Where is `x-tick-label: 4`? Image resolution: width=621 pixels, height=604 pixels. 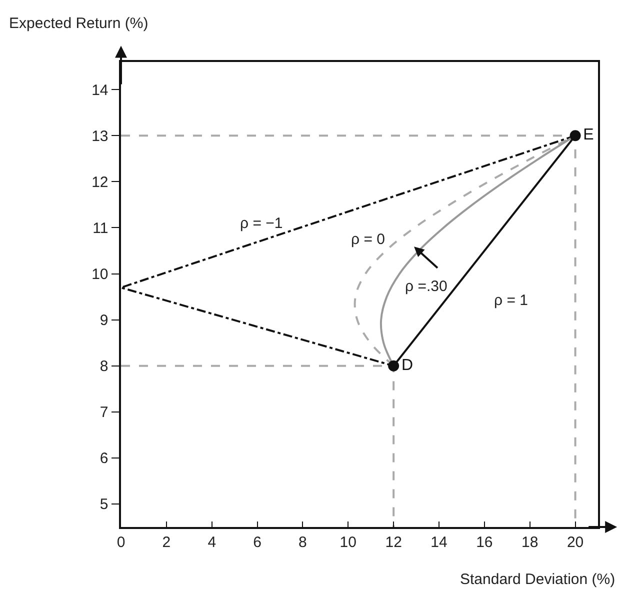
x-tick-label: 4 is located at coordinates (212, 542).